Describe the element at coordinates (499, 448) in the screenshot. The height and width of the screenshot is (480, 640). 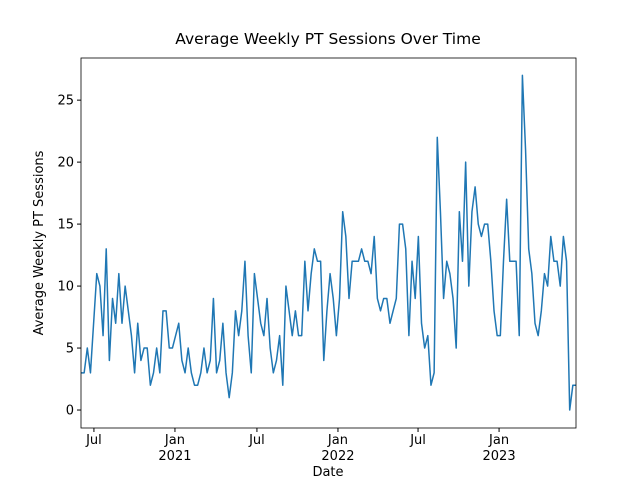
I see `x-tick-label: Jan 2023` at that location.